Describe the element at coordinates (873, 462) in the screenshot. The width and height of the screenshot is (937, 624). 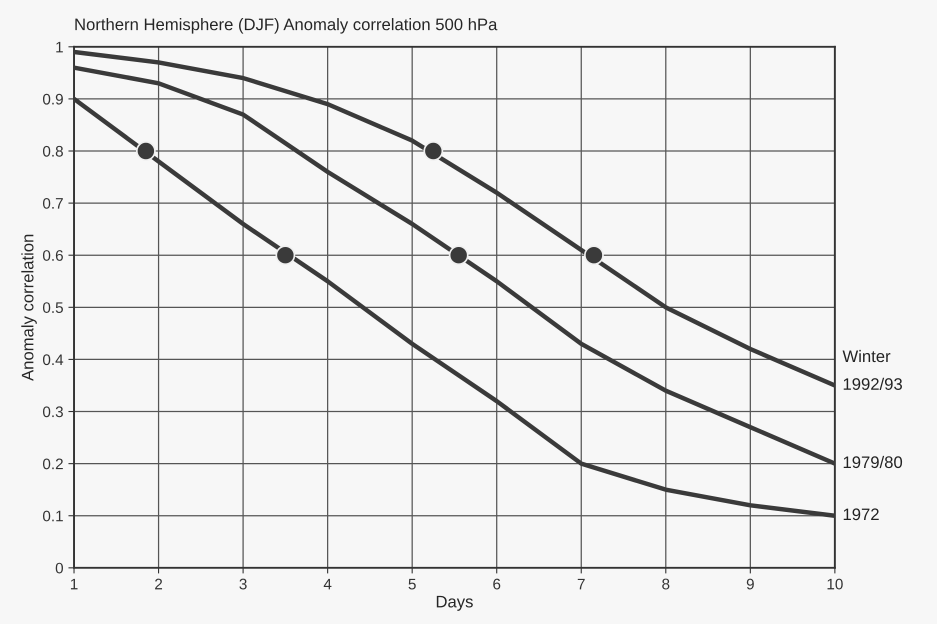
I see `series-label: 1979/80` at that location.